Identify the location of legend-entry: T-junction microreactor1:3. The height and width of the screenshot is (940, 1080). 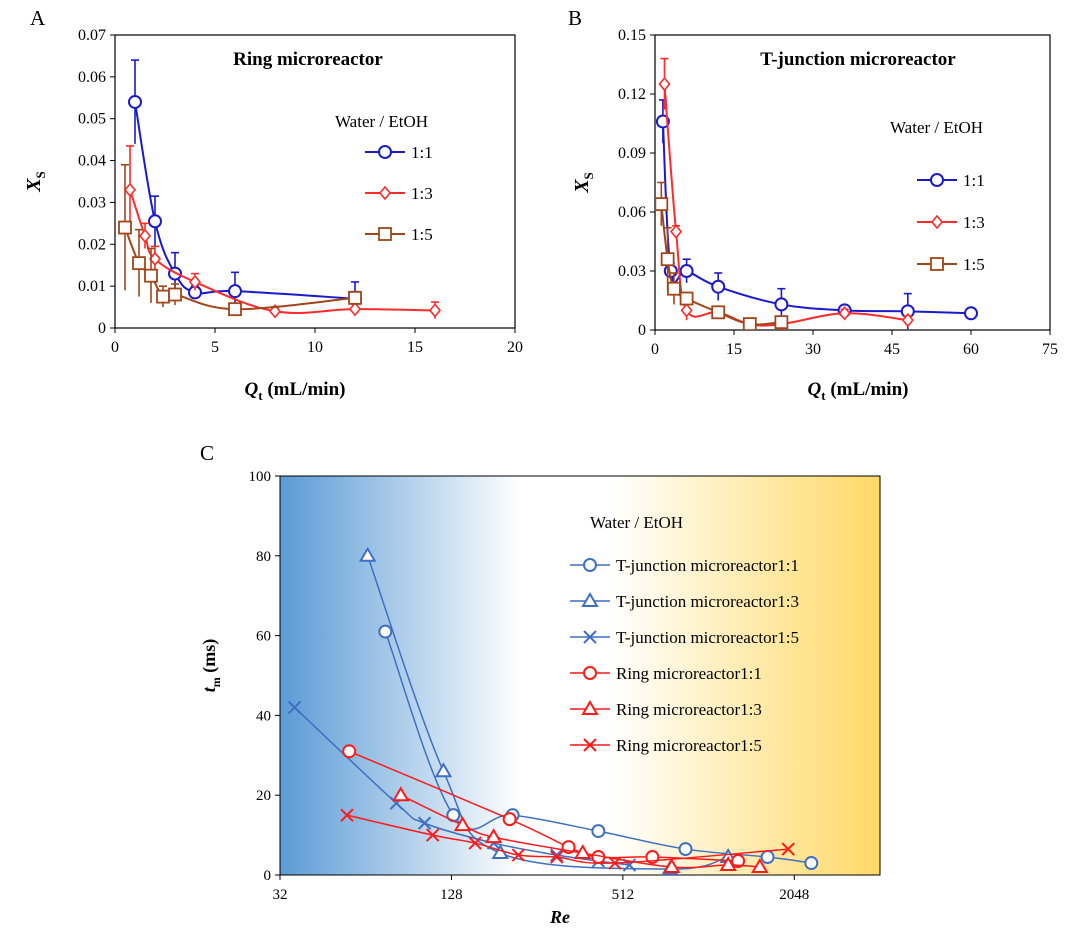
(684, 601).